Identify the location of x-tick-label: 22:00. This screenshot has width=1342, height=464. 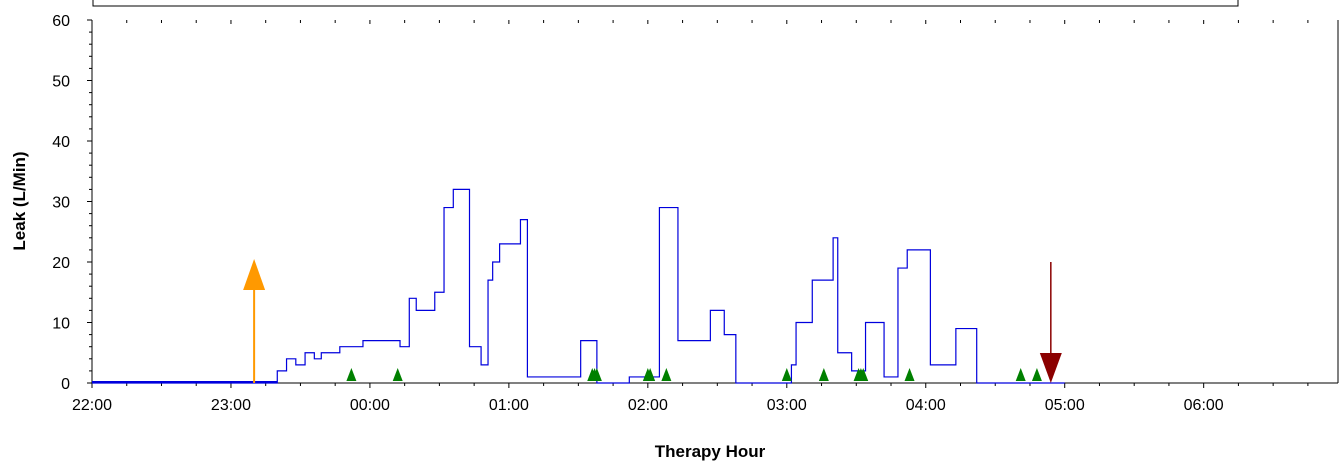
(92, 405).